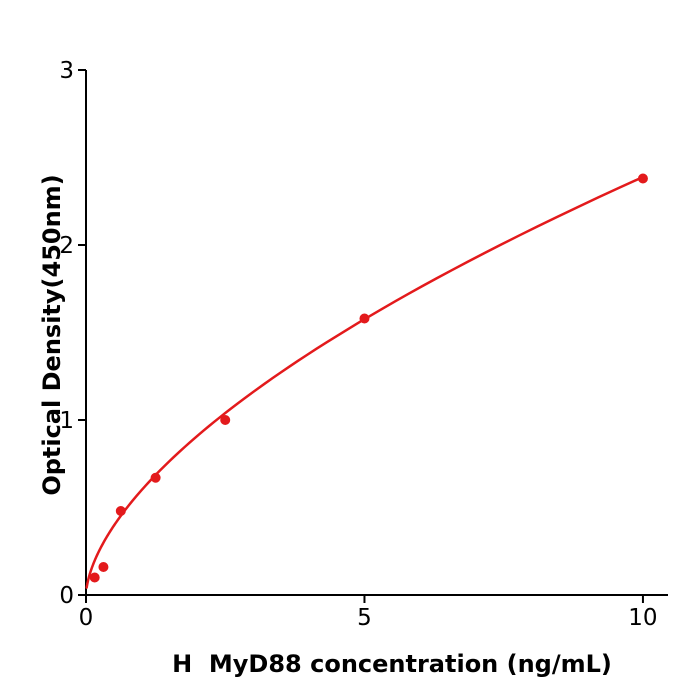 The width and height of the screenshot is (700, 700). What do you see at coordinates (86, 618) in the screenshot?
I see `x-tick-label-0: 0` at bounding box center [86, 618].